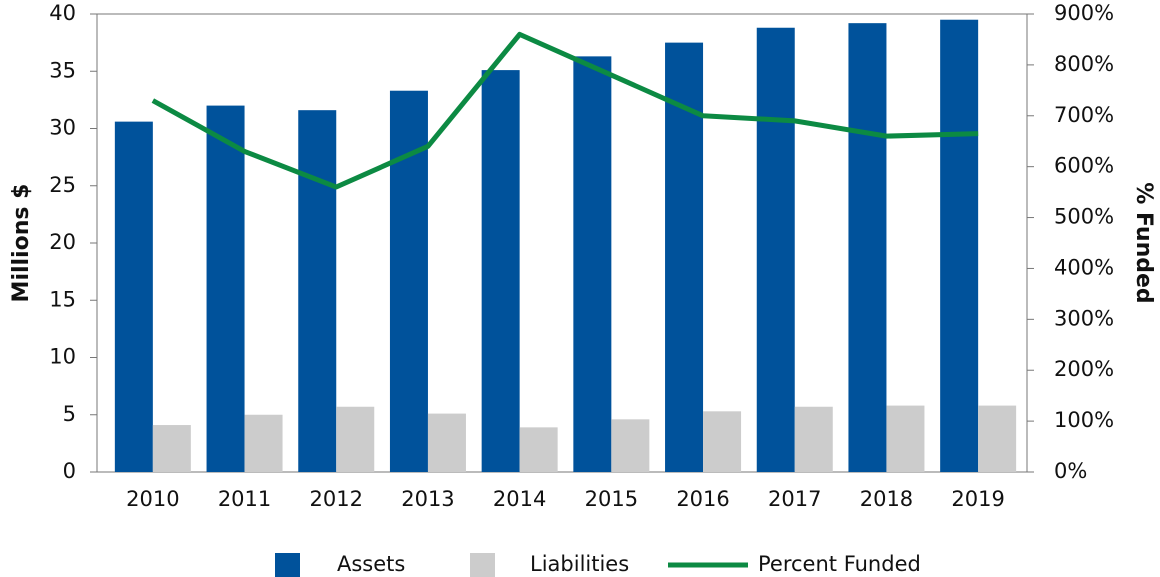 This screenshot has width=1160, height=577. I want to click on y2-tick-label: 700%, so click(1084, 115).